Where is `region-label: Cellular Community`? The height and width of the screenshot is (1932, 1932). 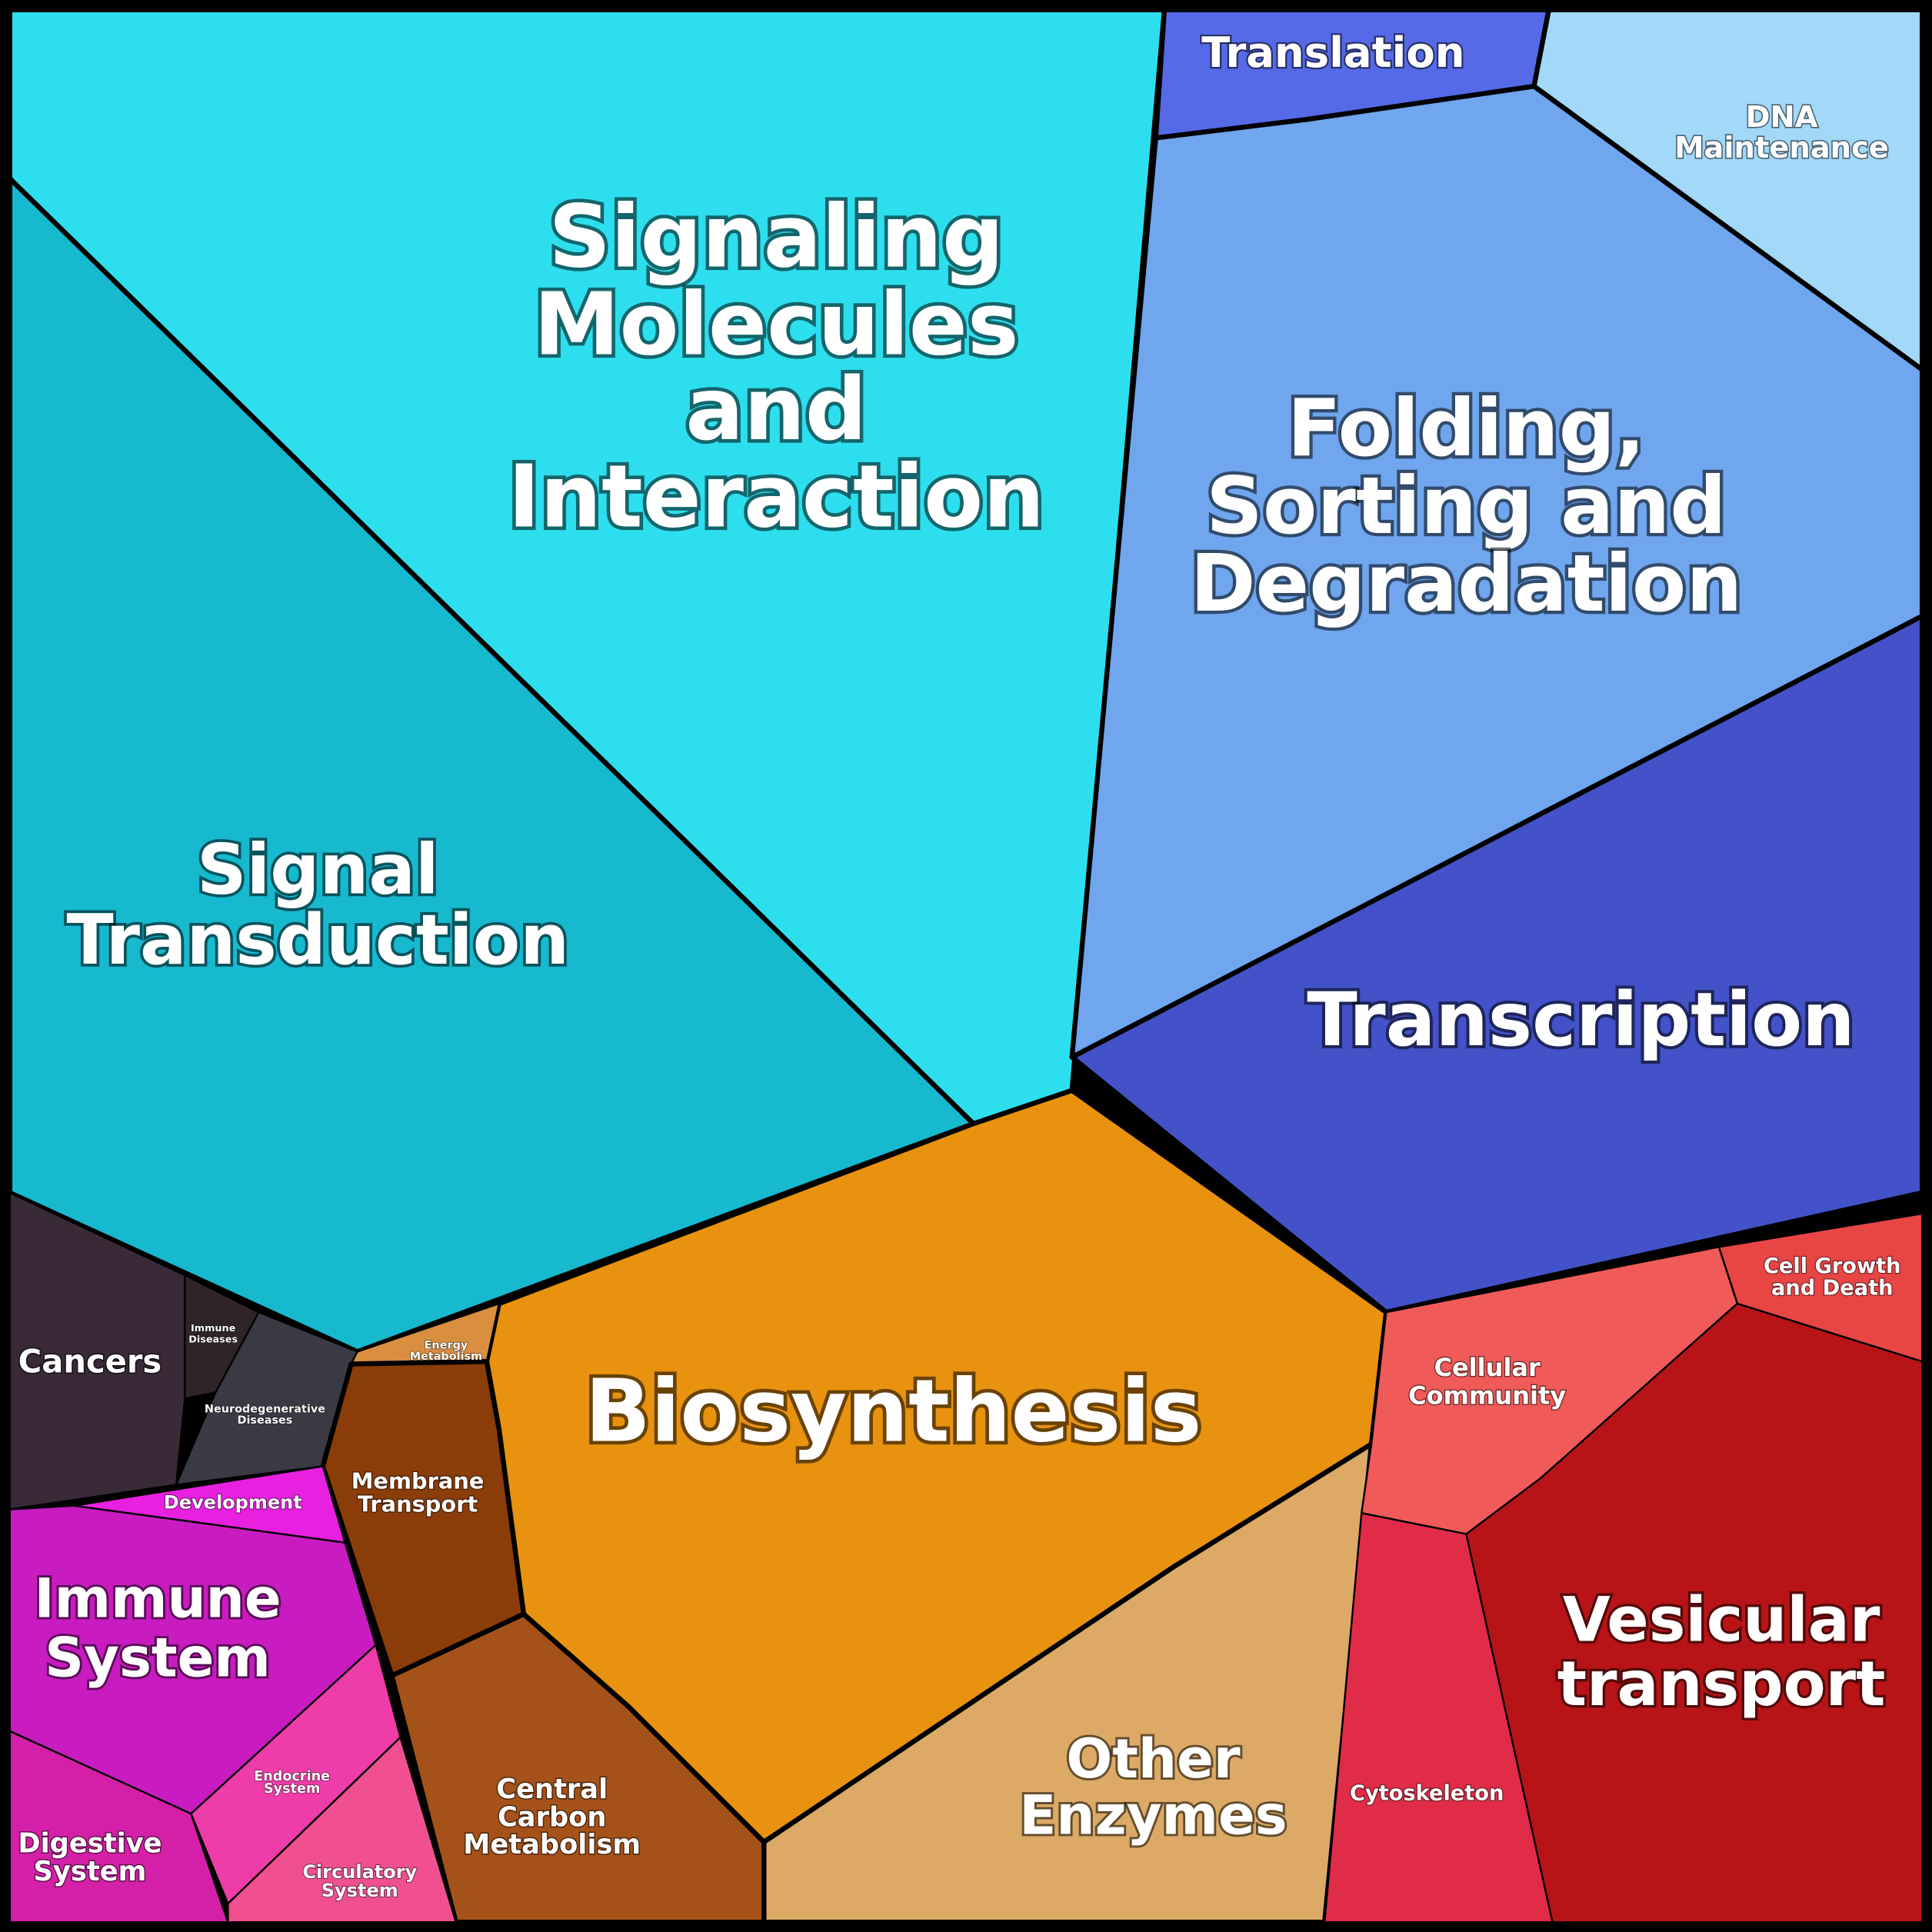 region-label: Cellular Community is located at coordinates (1487, 1382).